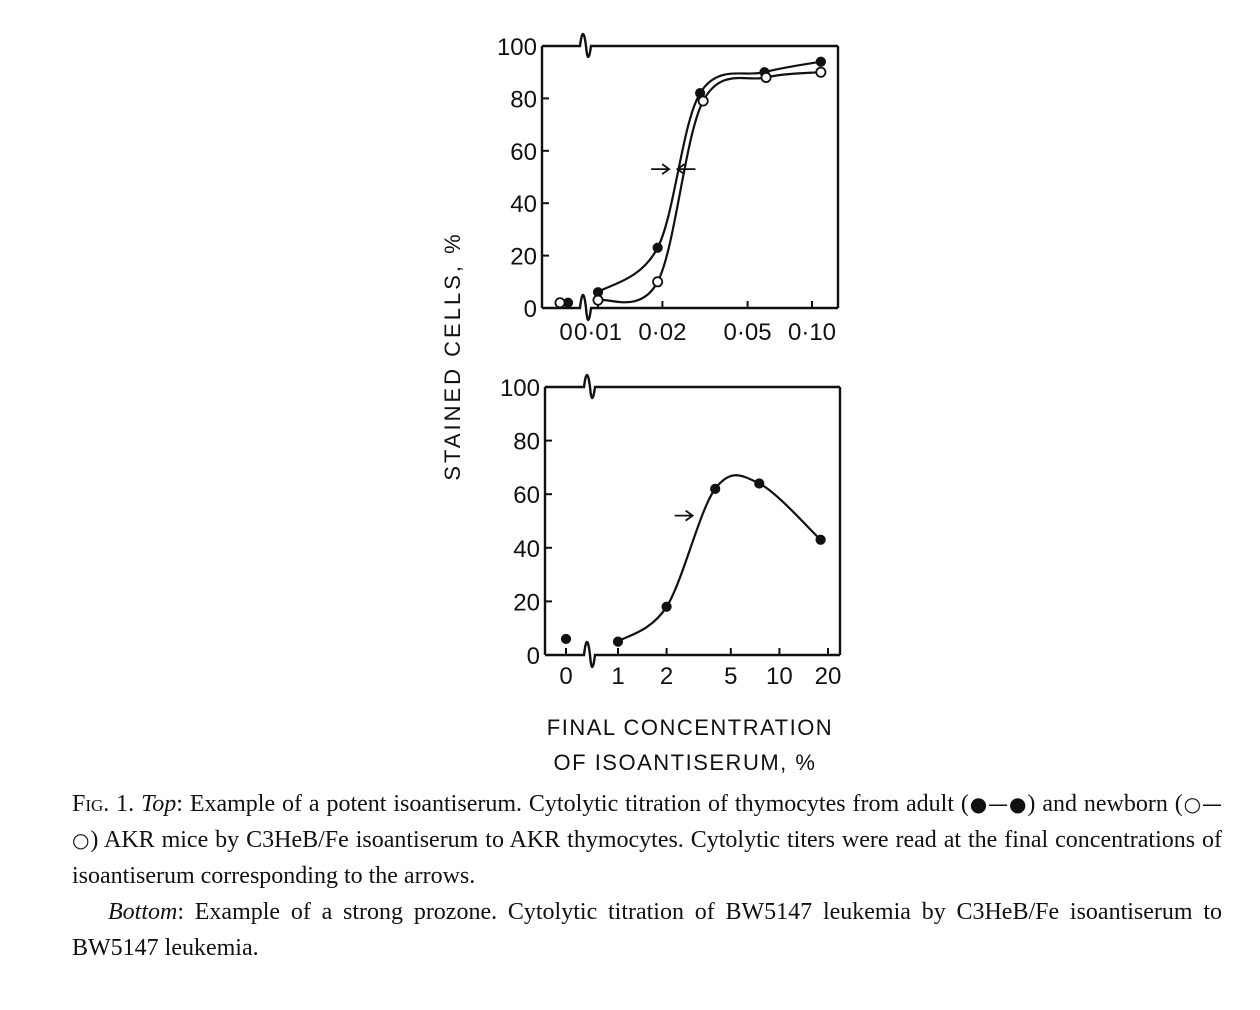 This screenshot has width=1260, height=1010. I want to click on bottom-panel: 100 80 60 40 20 00 1 2 5 10 20, so click(671, 531).